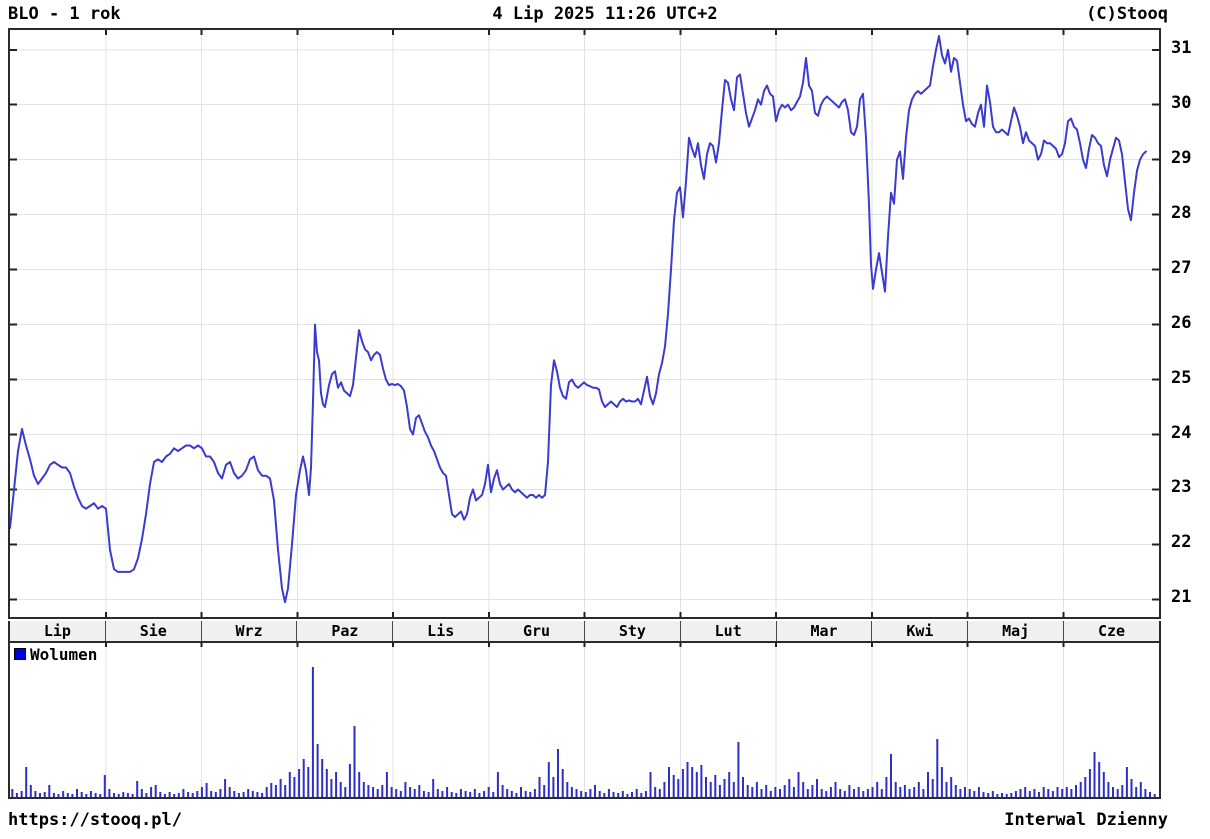 This screenshot has height=839, width=1210. What do you see at coordinates (1181, 212) in the screenshot?
I see `y-axis-label: 28` at bounding box center [1181, 212].